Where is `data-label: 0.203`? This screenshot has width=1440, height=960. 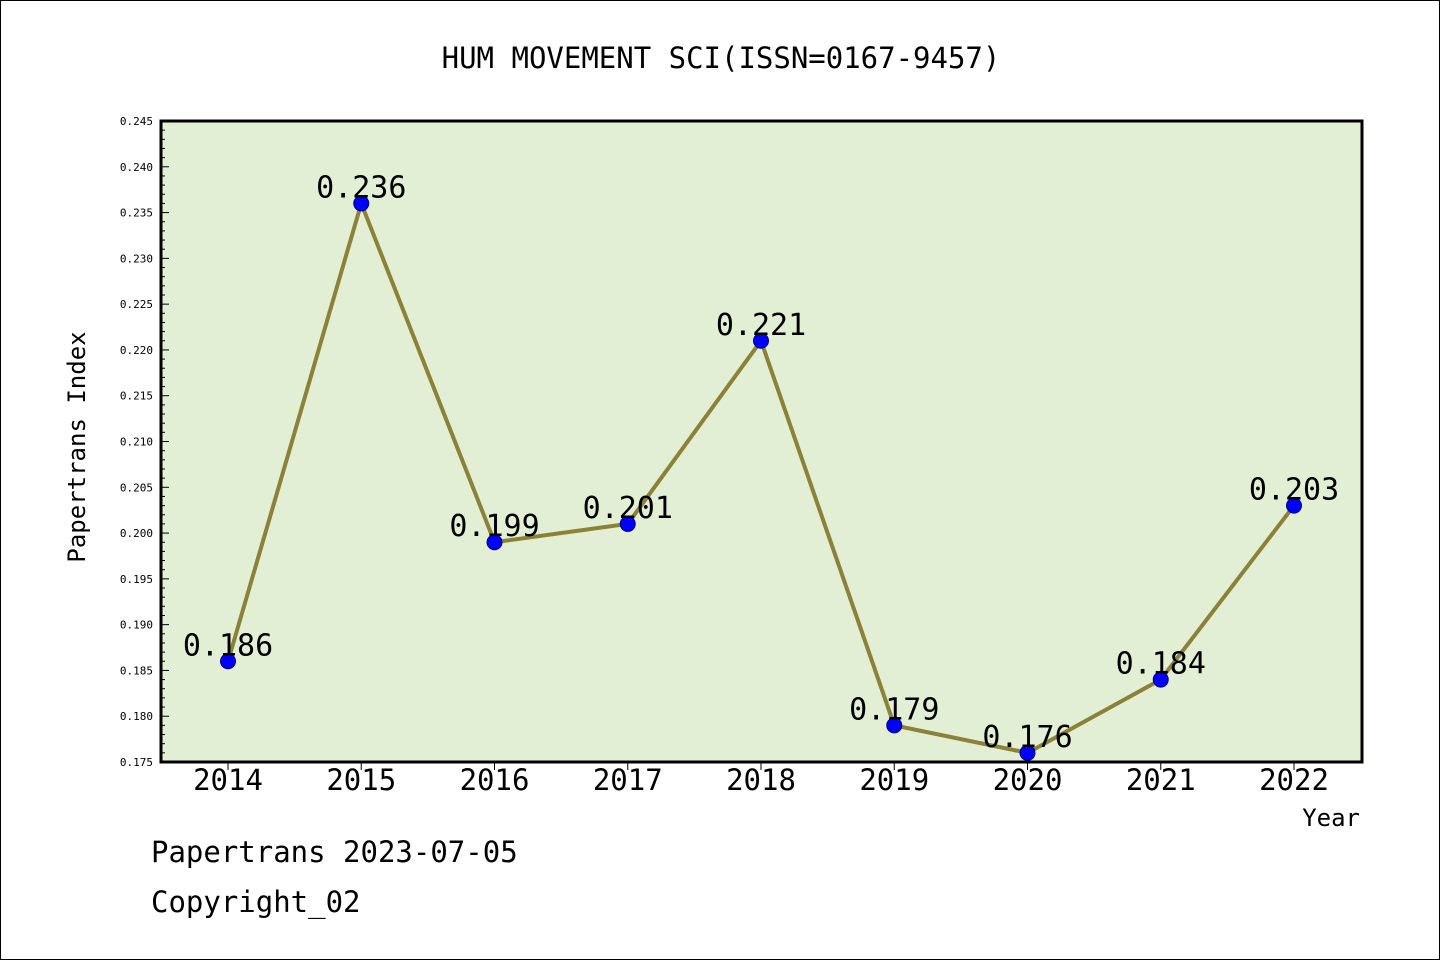 data-label: 0.203 is located at coordinates (1294, 490).